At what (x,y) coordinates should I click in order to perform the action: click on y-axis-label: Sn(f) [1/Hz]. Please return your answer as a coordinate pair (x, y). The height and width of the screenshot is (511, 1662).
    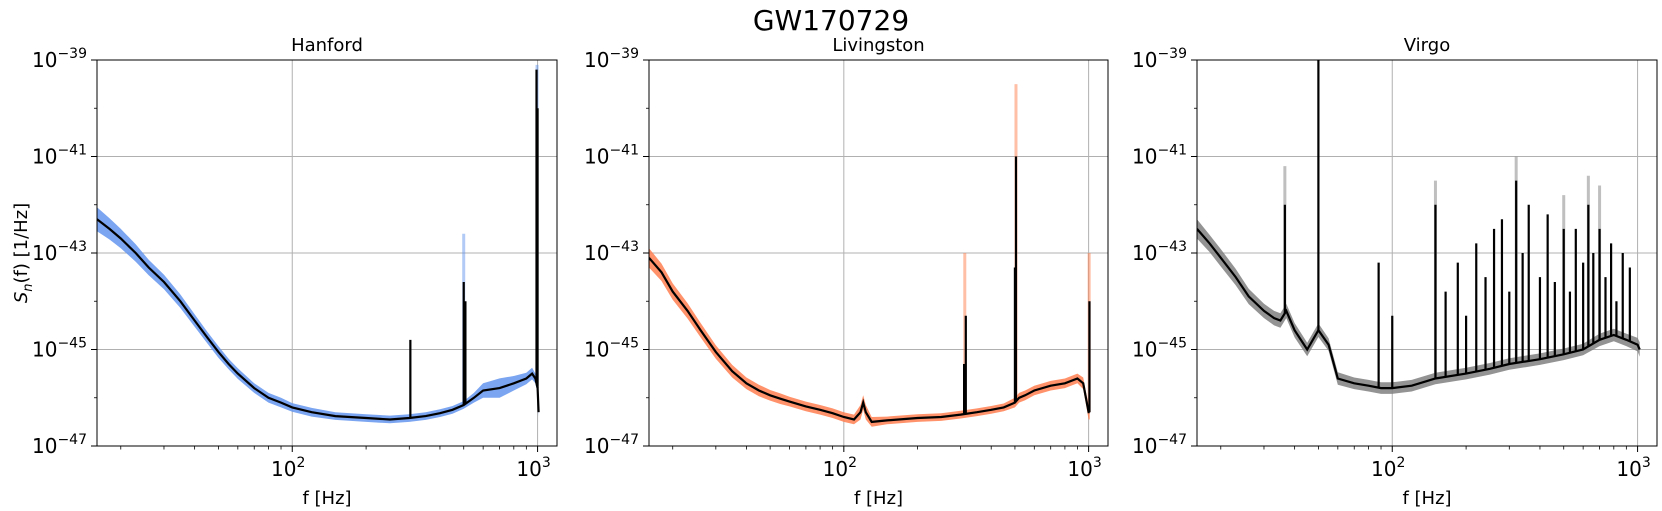
    Looking at the image, I should click on (23, 253).